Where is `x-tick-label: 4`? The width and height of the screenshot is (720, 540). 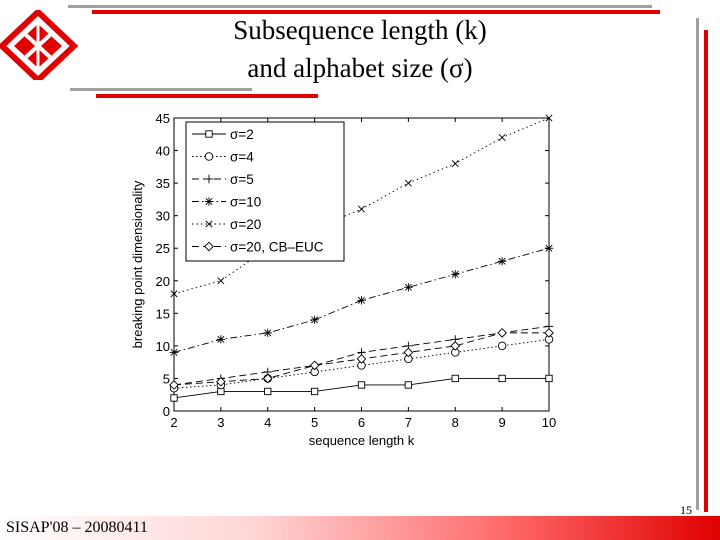 x-tick-label: 4 is located at coordinates (267, 422).